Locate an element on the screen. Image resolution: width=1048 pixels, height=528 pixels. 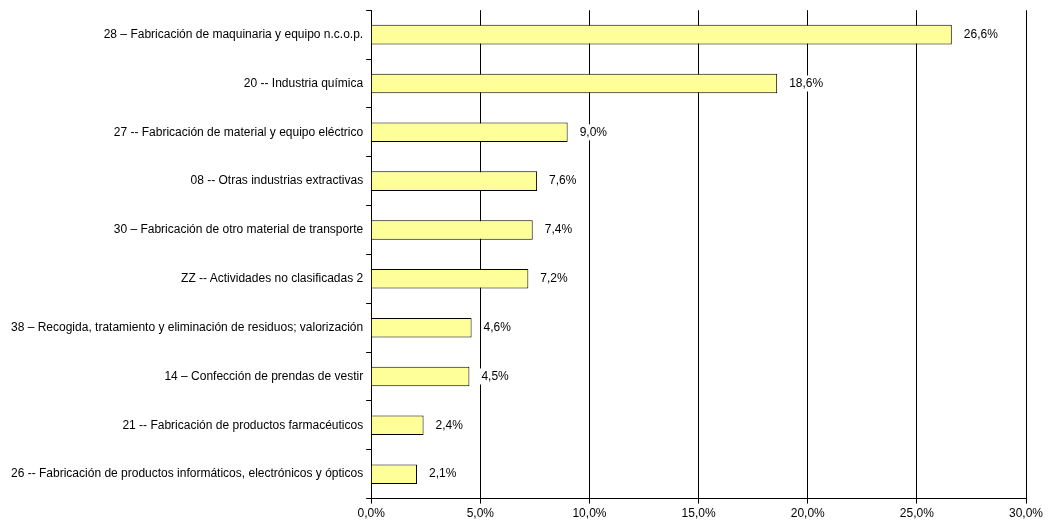
data-label: 7,4% is located at coordinates (558, 229).